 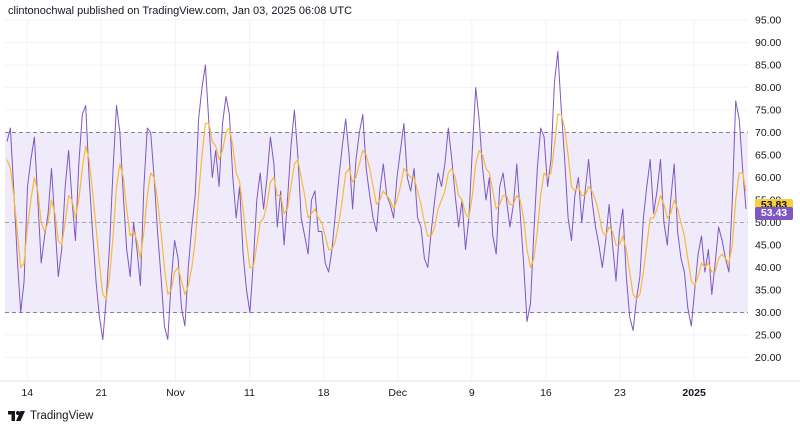 What do you see at coordinates (768, 246) in the screenshot?
I see `y-tick-label: 45.00` at bounding box center [768, 246].